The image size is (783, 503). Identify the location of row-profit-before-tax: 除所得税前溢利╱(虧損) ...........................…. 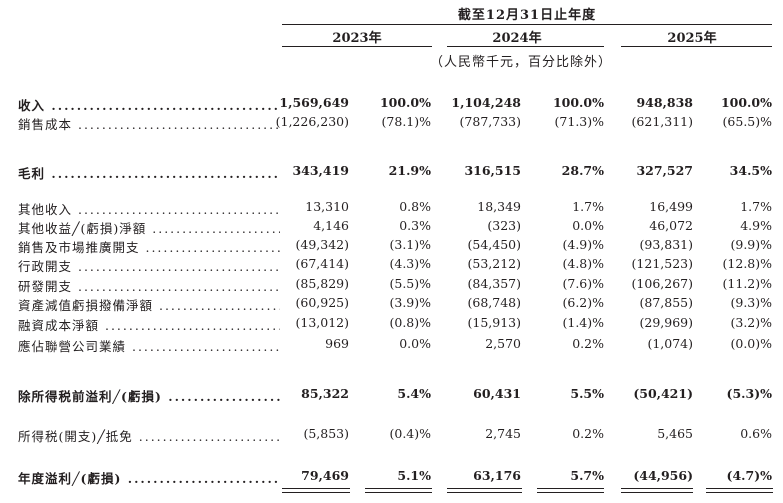
(391, 396).